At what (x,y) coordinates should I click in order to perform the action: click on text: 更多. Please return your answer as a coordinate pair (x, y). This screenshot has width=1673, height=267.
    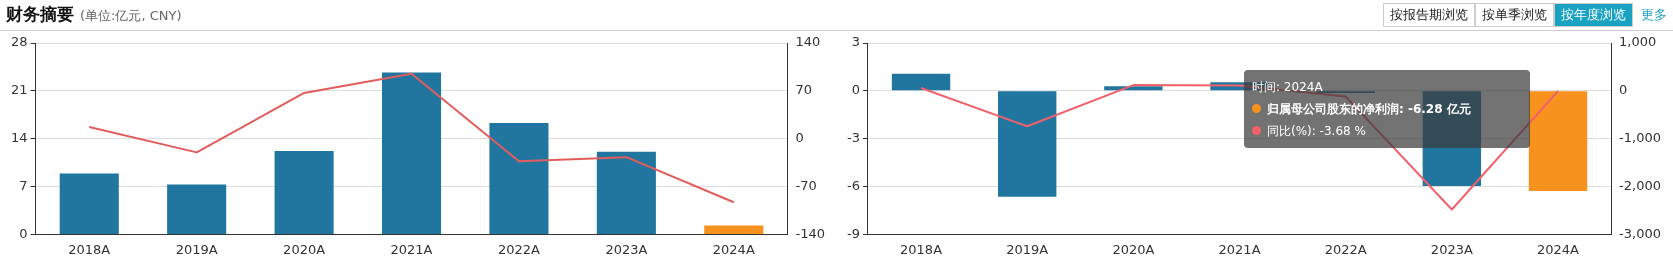
    Looking at the image, I should click on (1654, 15).